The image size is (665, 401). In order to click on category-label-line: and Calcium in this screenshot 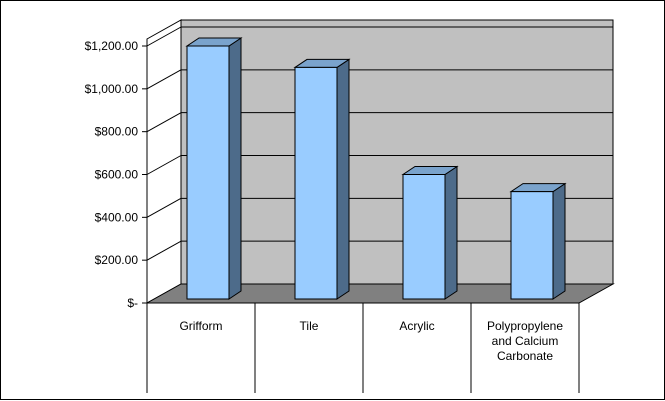, I will do `click(525, 341)`.